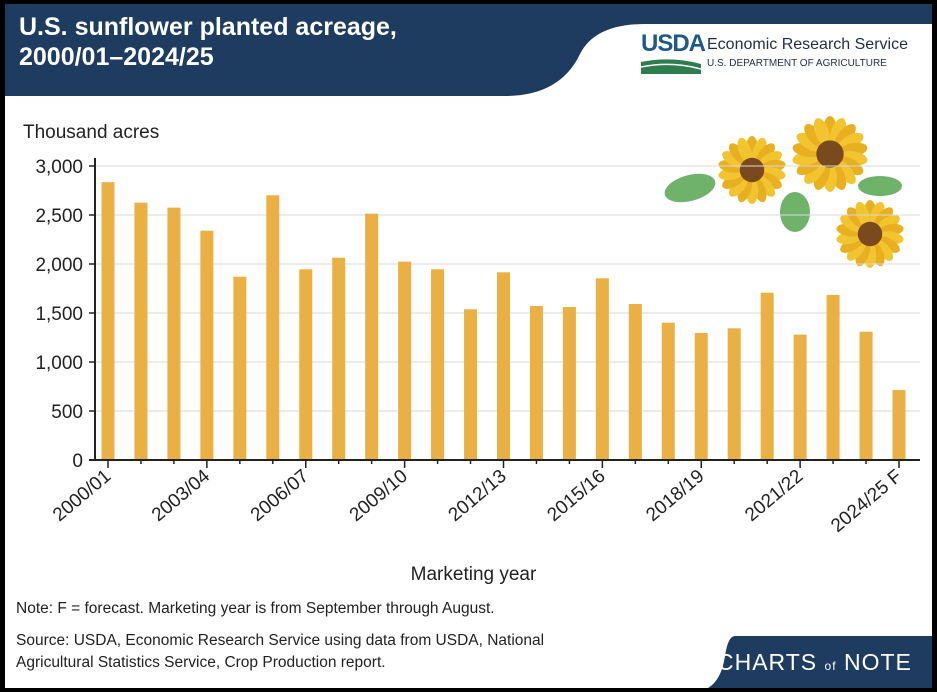 The width and height of the screenshot is (937, 692). I want to click on bar-2022/23, so click(833, 377).